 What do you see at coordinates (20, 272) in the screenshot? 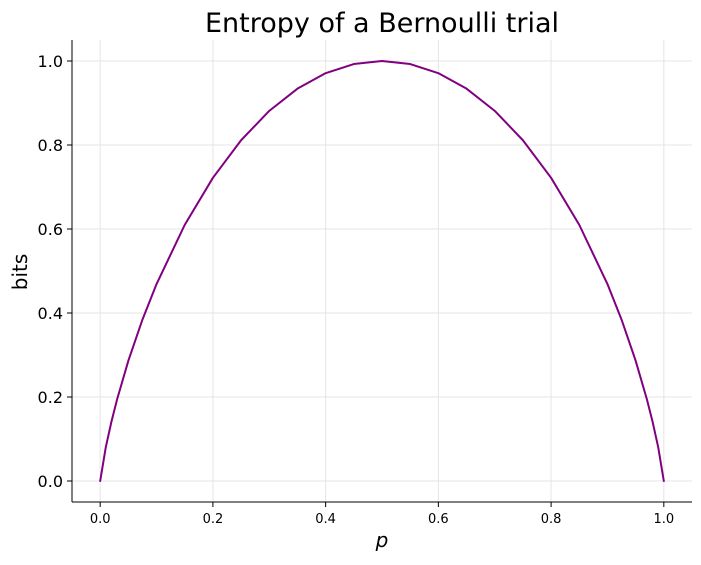
I see `y-axis-label: bits` at bounding box center [20, 272].